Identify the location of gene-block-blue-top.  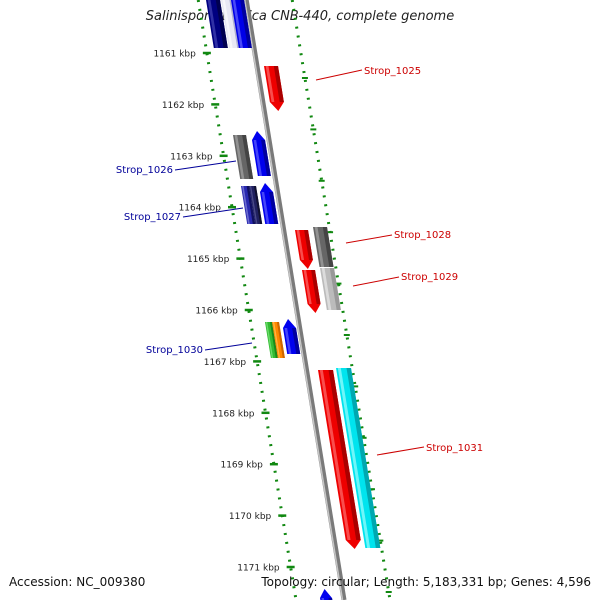
(241, 24).